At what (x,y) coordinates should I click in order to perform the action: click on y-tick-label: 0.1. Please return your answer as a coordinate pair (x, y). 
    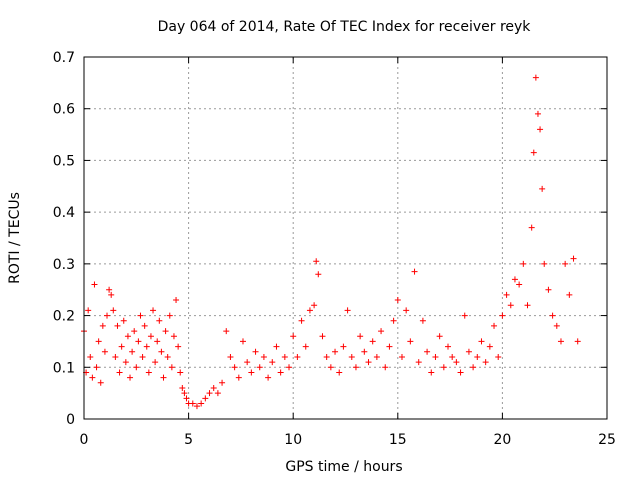
    Looking at the image, I should click on (64, 368).